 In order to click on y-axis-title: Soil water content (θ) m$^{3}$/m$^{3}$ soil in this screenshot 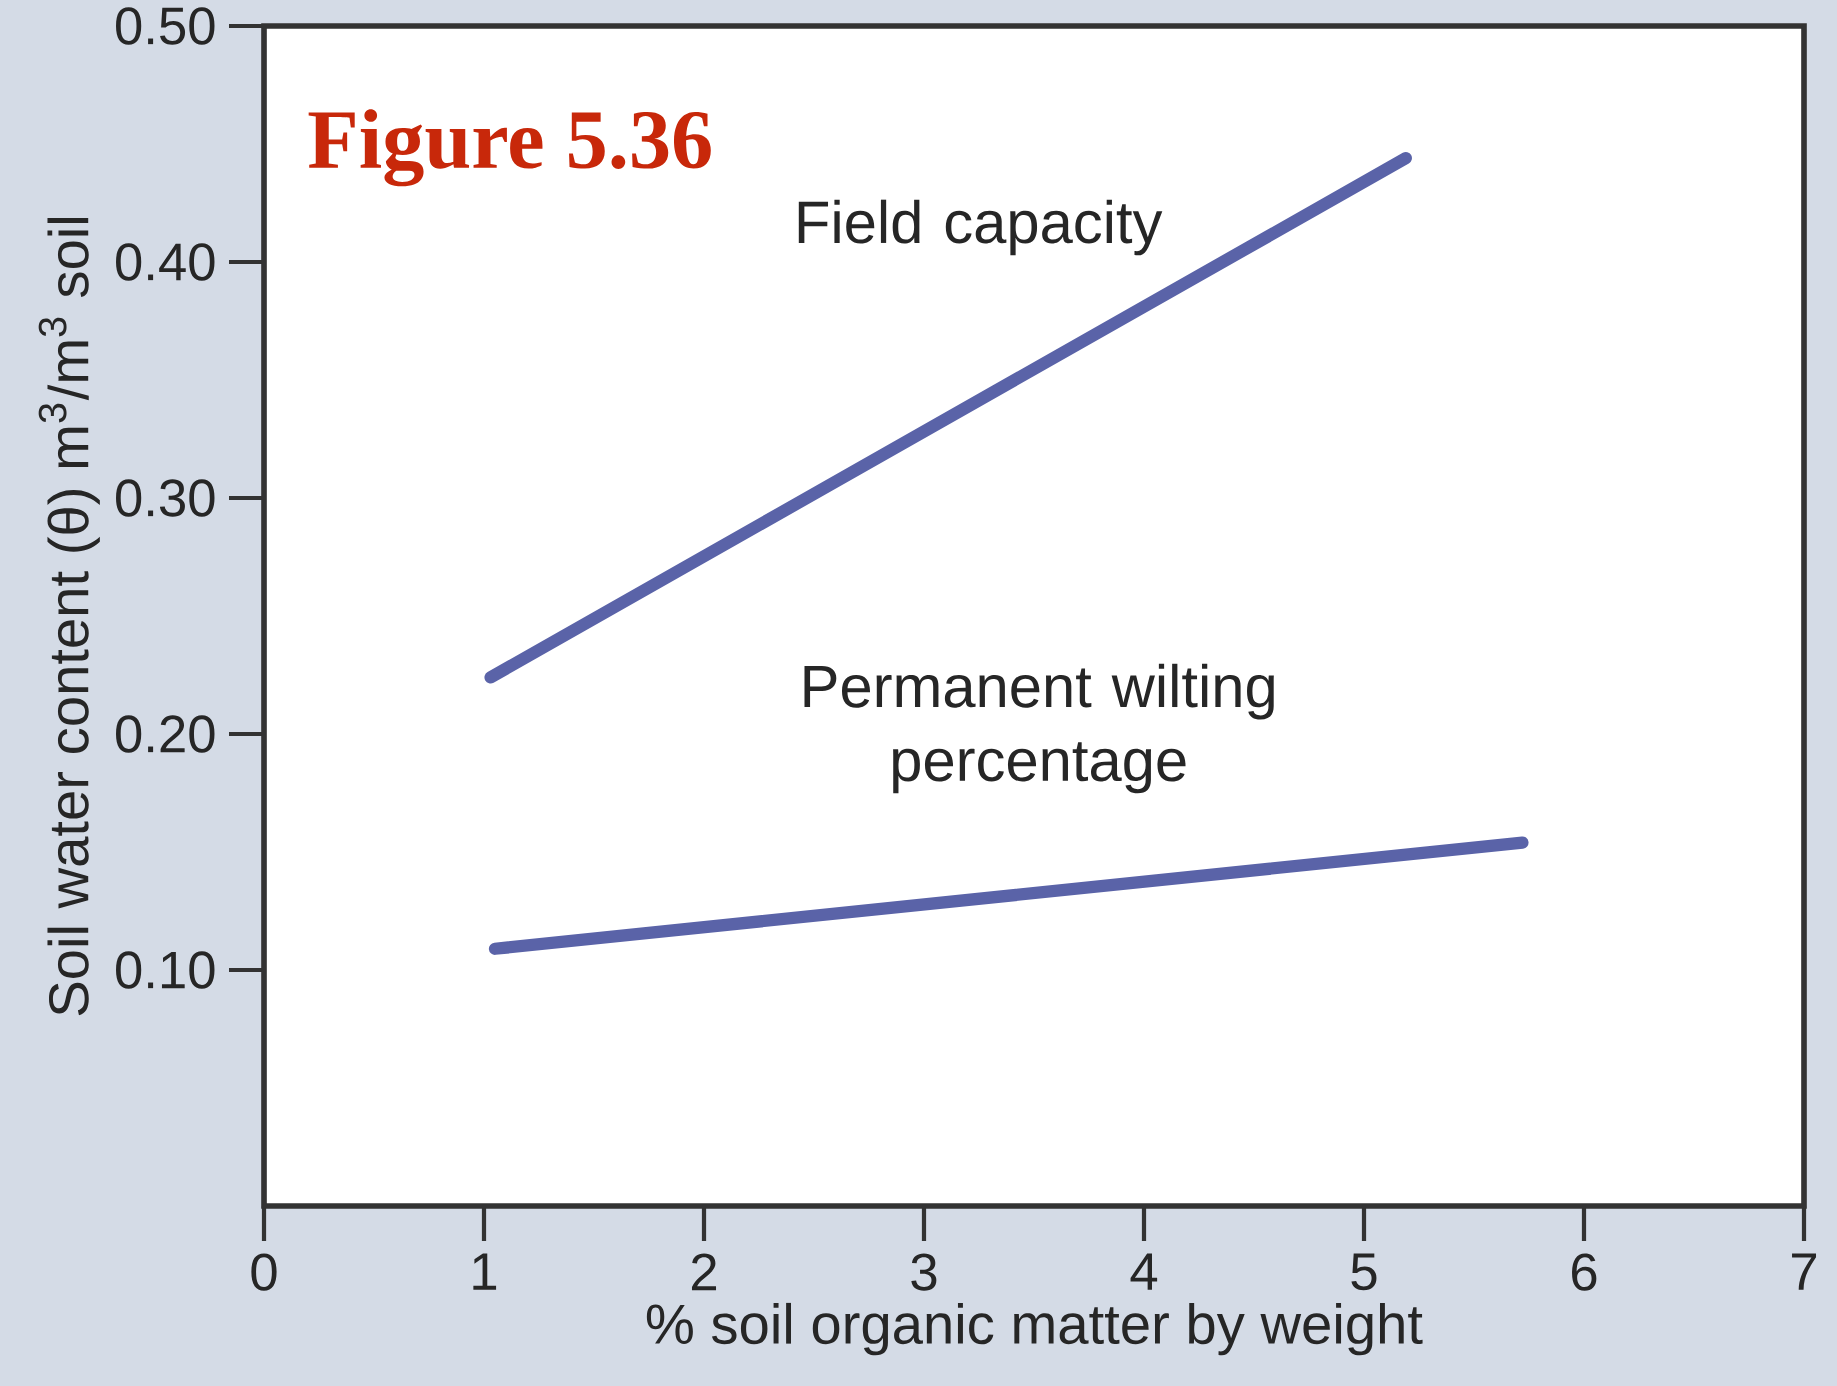, I will do `click(69, 617)`.